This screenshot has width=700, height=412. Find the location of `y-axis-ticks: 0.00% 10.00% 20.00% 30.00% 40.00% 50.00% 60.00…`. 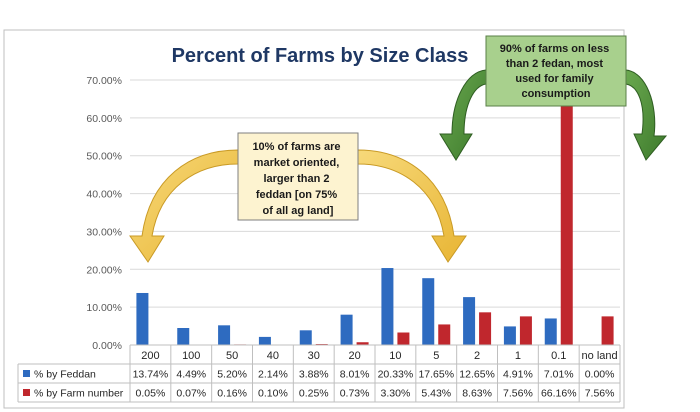

y-axis-ticks: 0.00% 10.00% 20.00% 30.00% 40.00% 50.00% 60.00… is located at coordinates (104, 213).